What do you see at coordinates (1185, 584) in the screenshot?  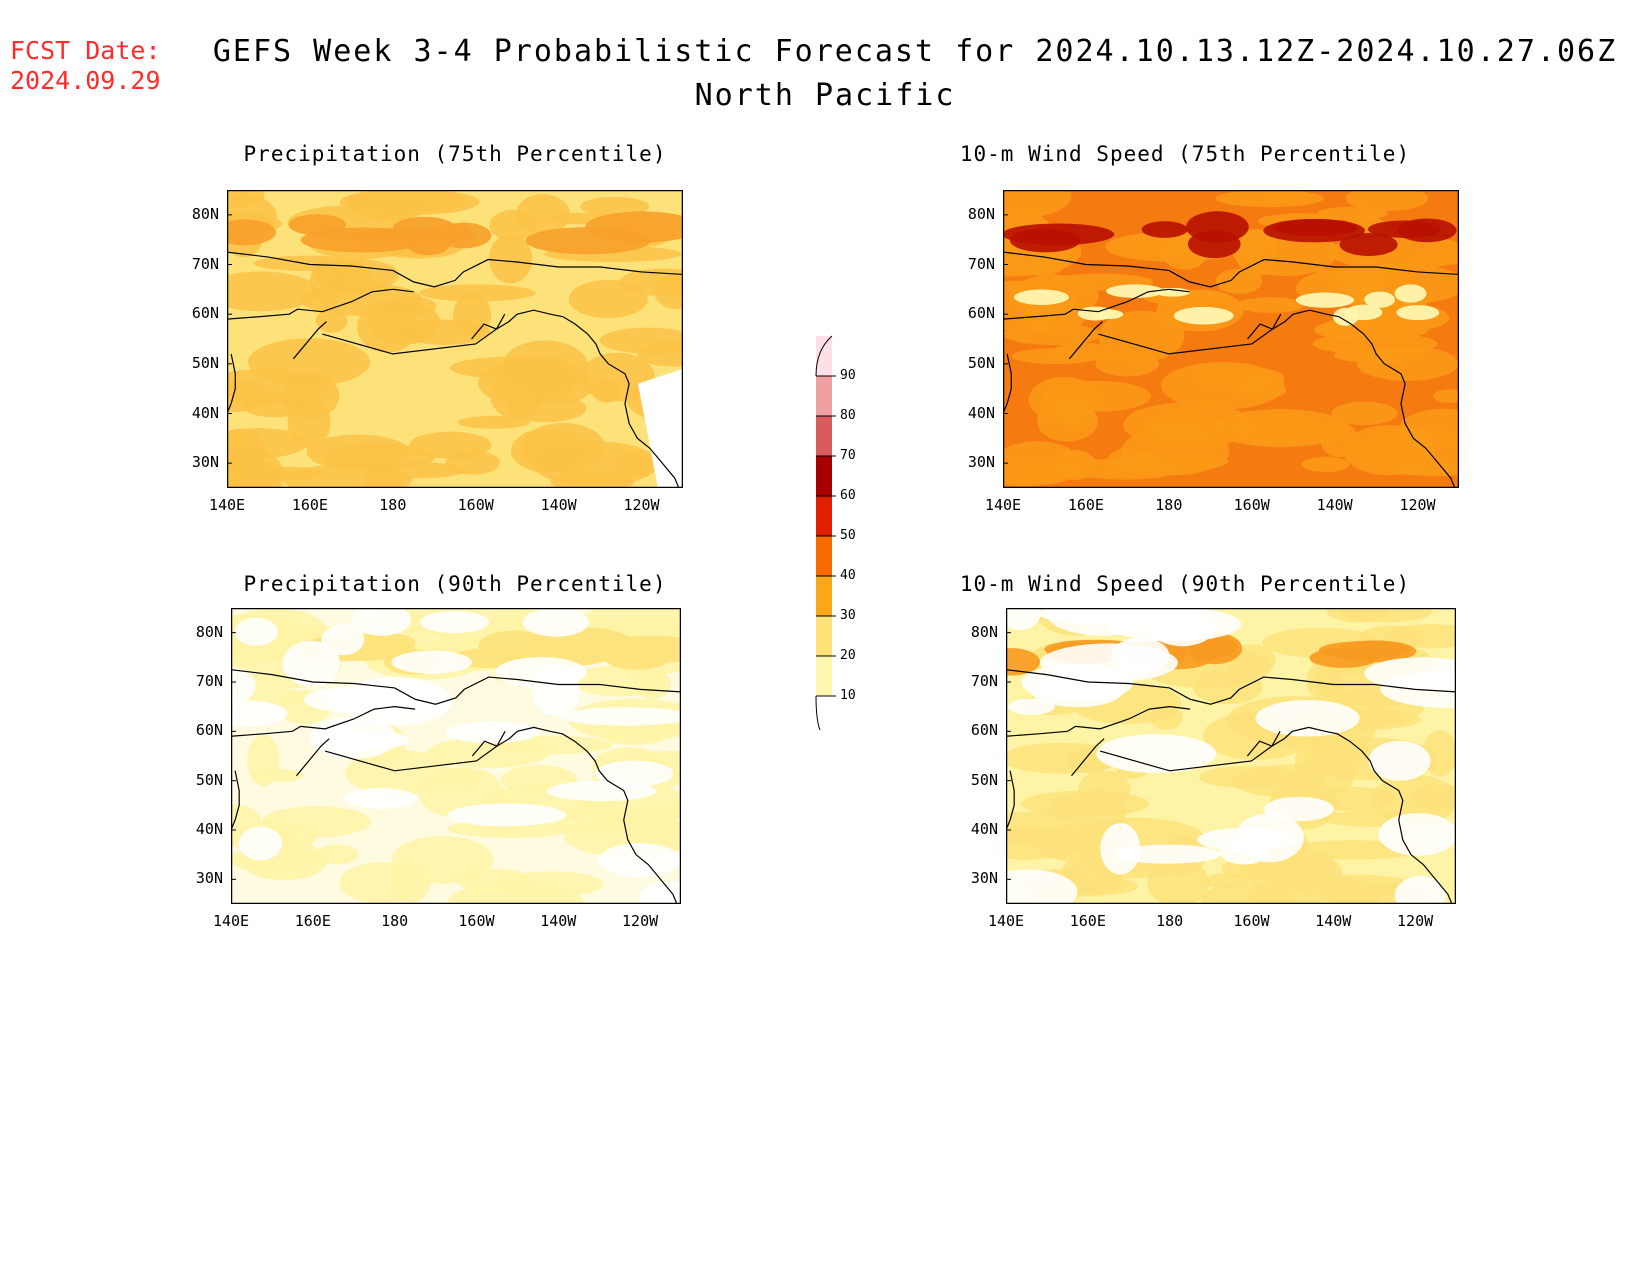 I see `panel-title-wind-90: 10-m Wind Speed (90th Percentile)` at bounding box center [1185, 584].